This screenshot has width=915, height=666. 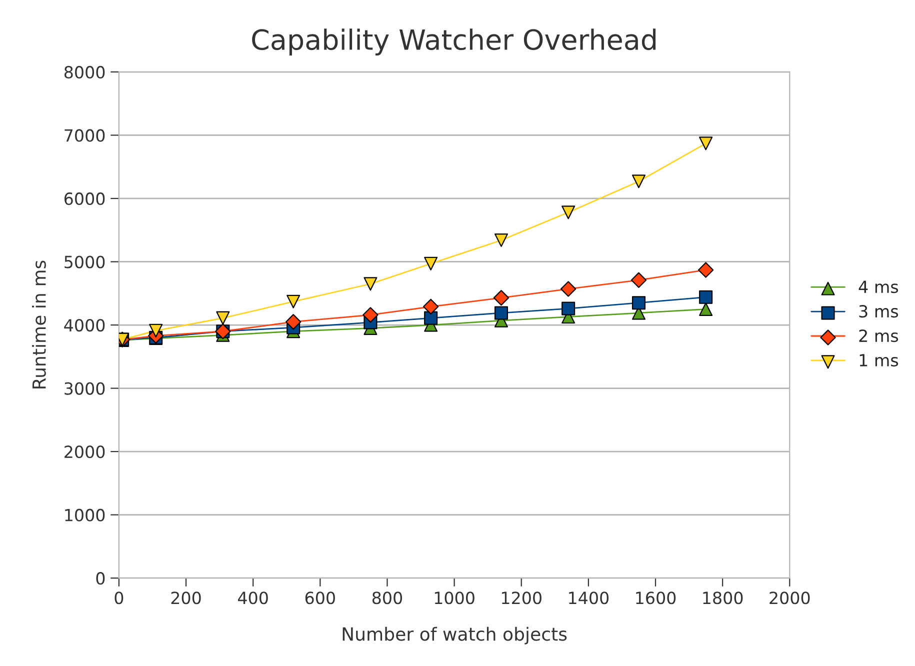 I want to click on x-tick-label: 600, so click(x=320, y=598).